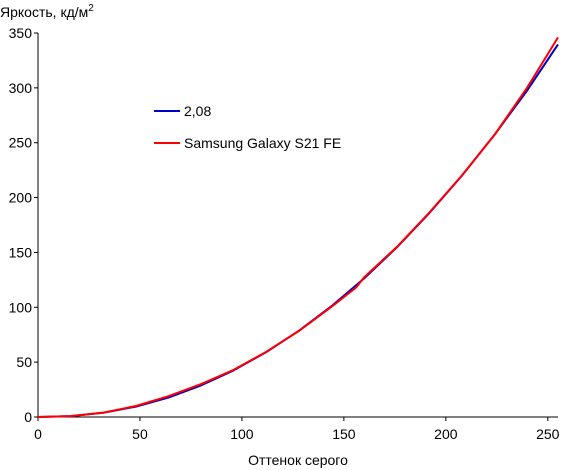 This screenshot has height=470, width=562. What do you see at coordinates (21, 252) in the screenshot?
I see `y-tick-label: 150` at bounding box center [21, 252].